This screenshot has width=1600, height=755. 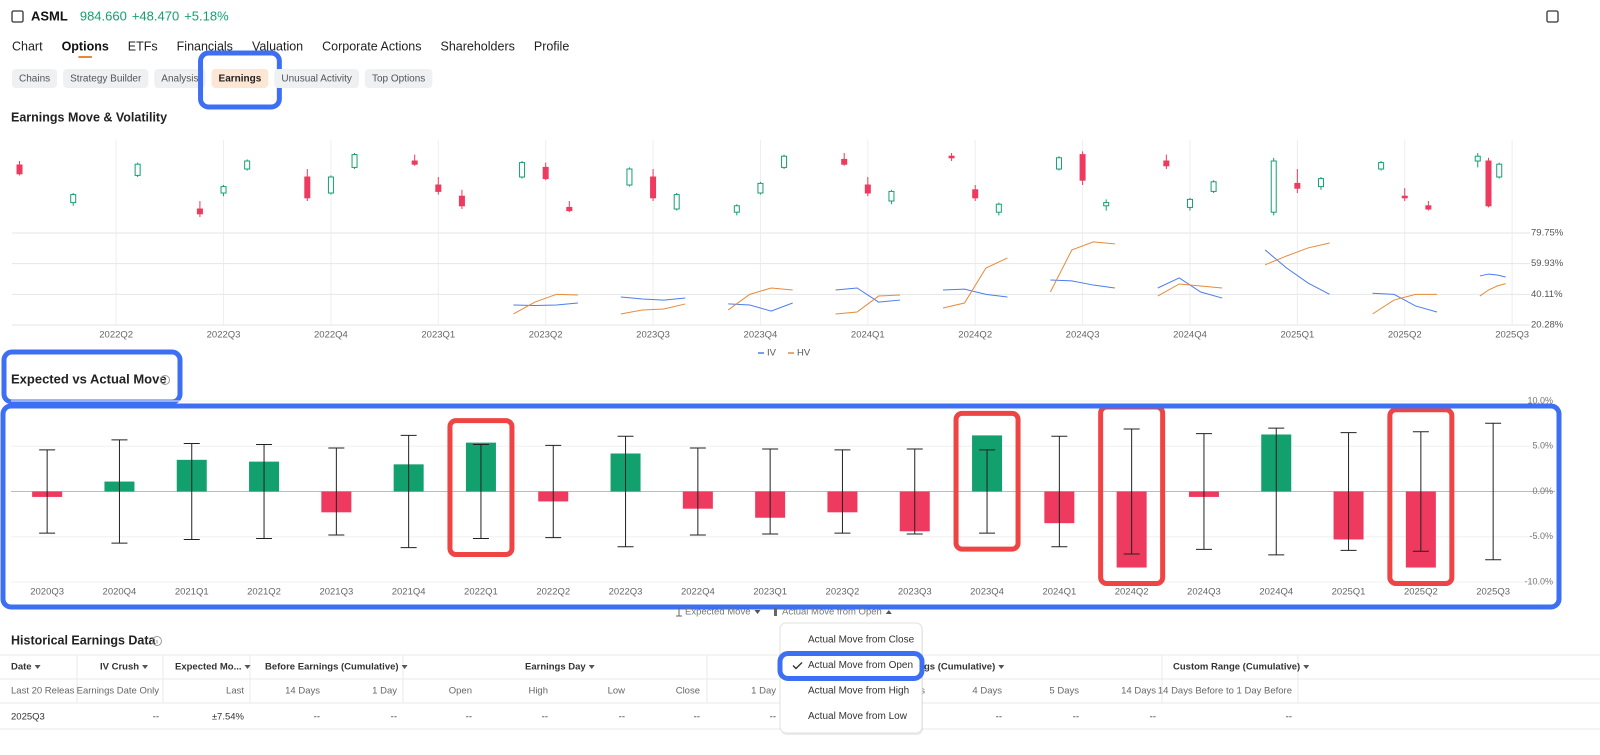 What do you see at coordinates (1547, 233) in the screenshot?
I see `y2-tick-label: 79.75%` at bounding box center [1547, 233].